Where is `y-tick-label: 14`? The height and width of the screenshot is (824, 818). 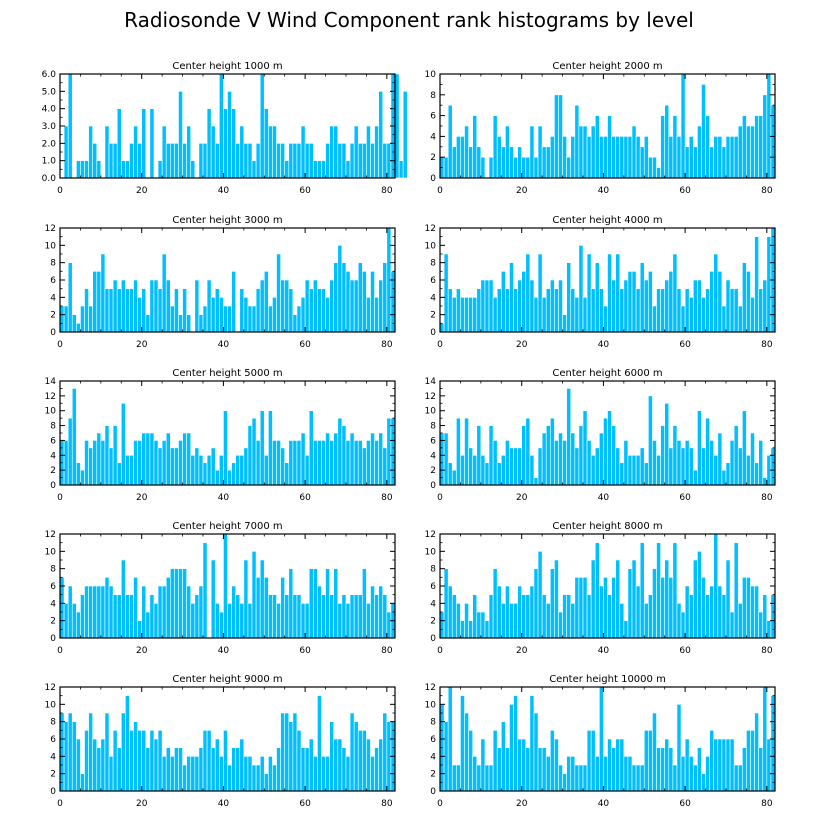 y-tick-label: 14 is located at coordinates (51, 382).